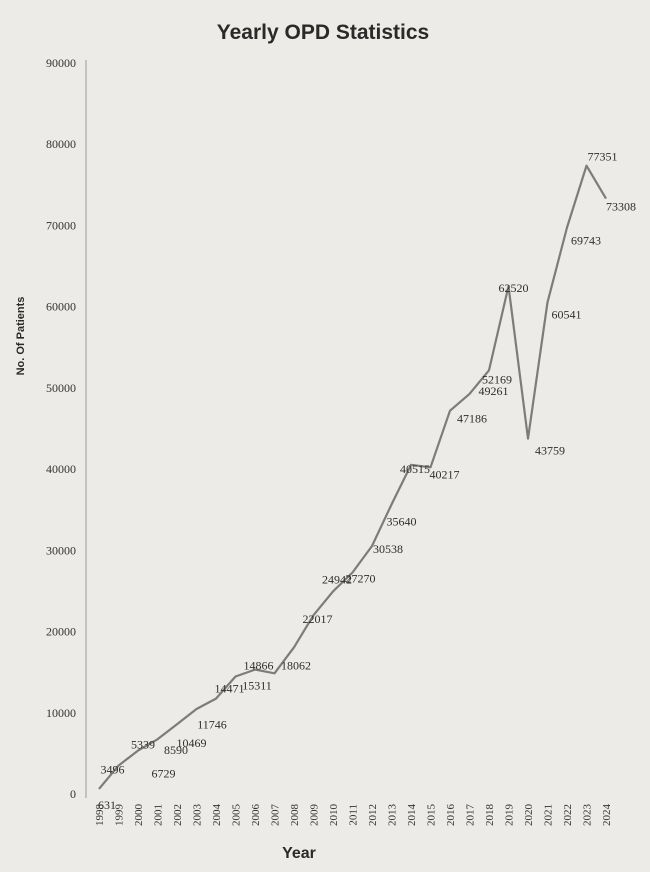  I want to click on data-label: 631, so click(107, 805).